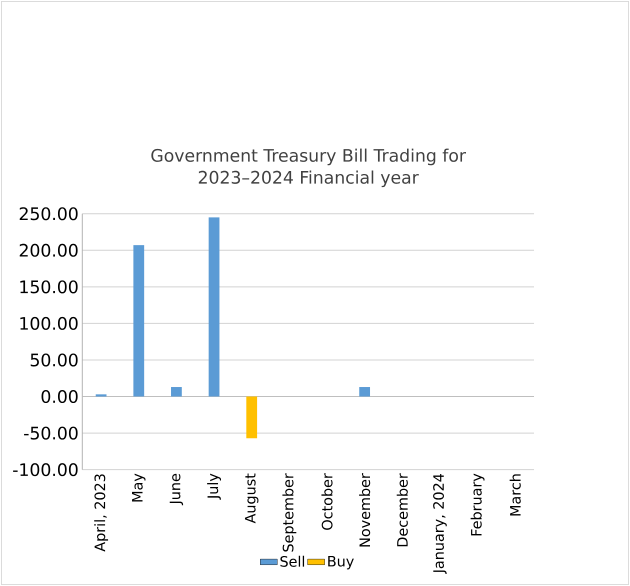 The image size is (630, 586). What do you see at coordinates (51, 433) in the screenshot?
I see `y-tick-label: -50.00` at bounding box center [51, 433].